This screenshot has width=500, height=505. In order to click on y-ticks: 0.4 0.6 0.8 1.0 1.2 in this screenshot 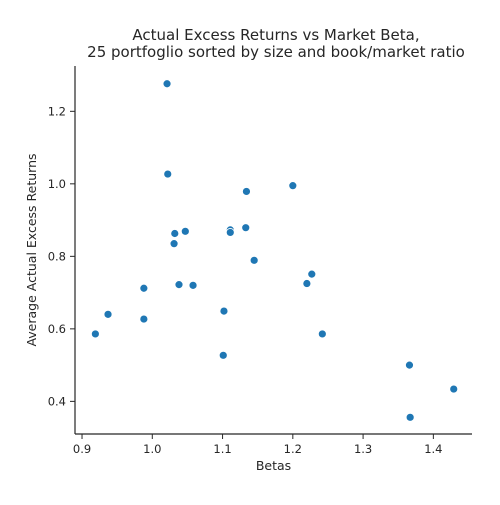, I will do `click(61, 256)`.